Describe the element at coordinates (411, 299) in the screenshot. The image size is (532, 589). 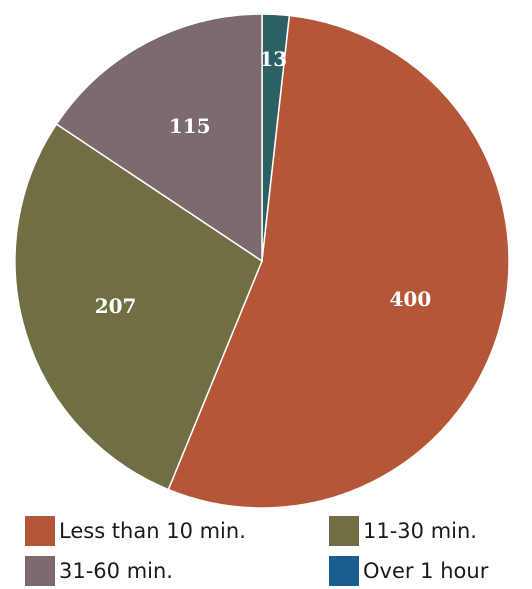
I see `data-label-less-than-10-min: 400` at that location.